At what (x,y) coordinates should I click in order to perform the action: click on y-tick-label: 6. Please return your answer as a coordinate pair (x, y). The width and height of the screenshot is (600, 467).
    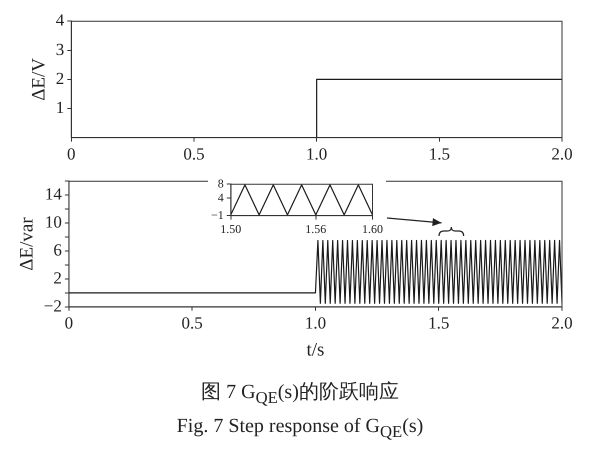
    Looking at the image, I should click on (57, 250).